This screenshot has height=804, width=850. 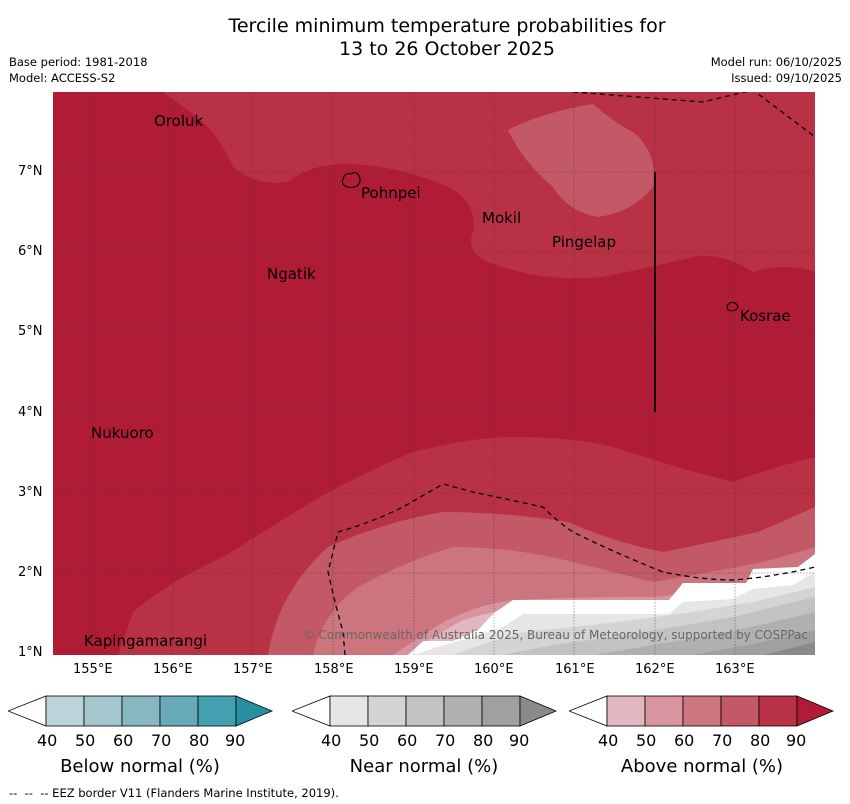 I want to click on place-label-kapingamarangi: Kapingamarangi, so click(x=145, y=641).